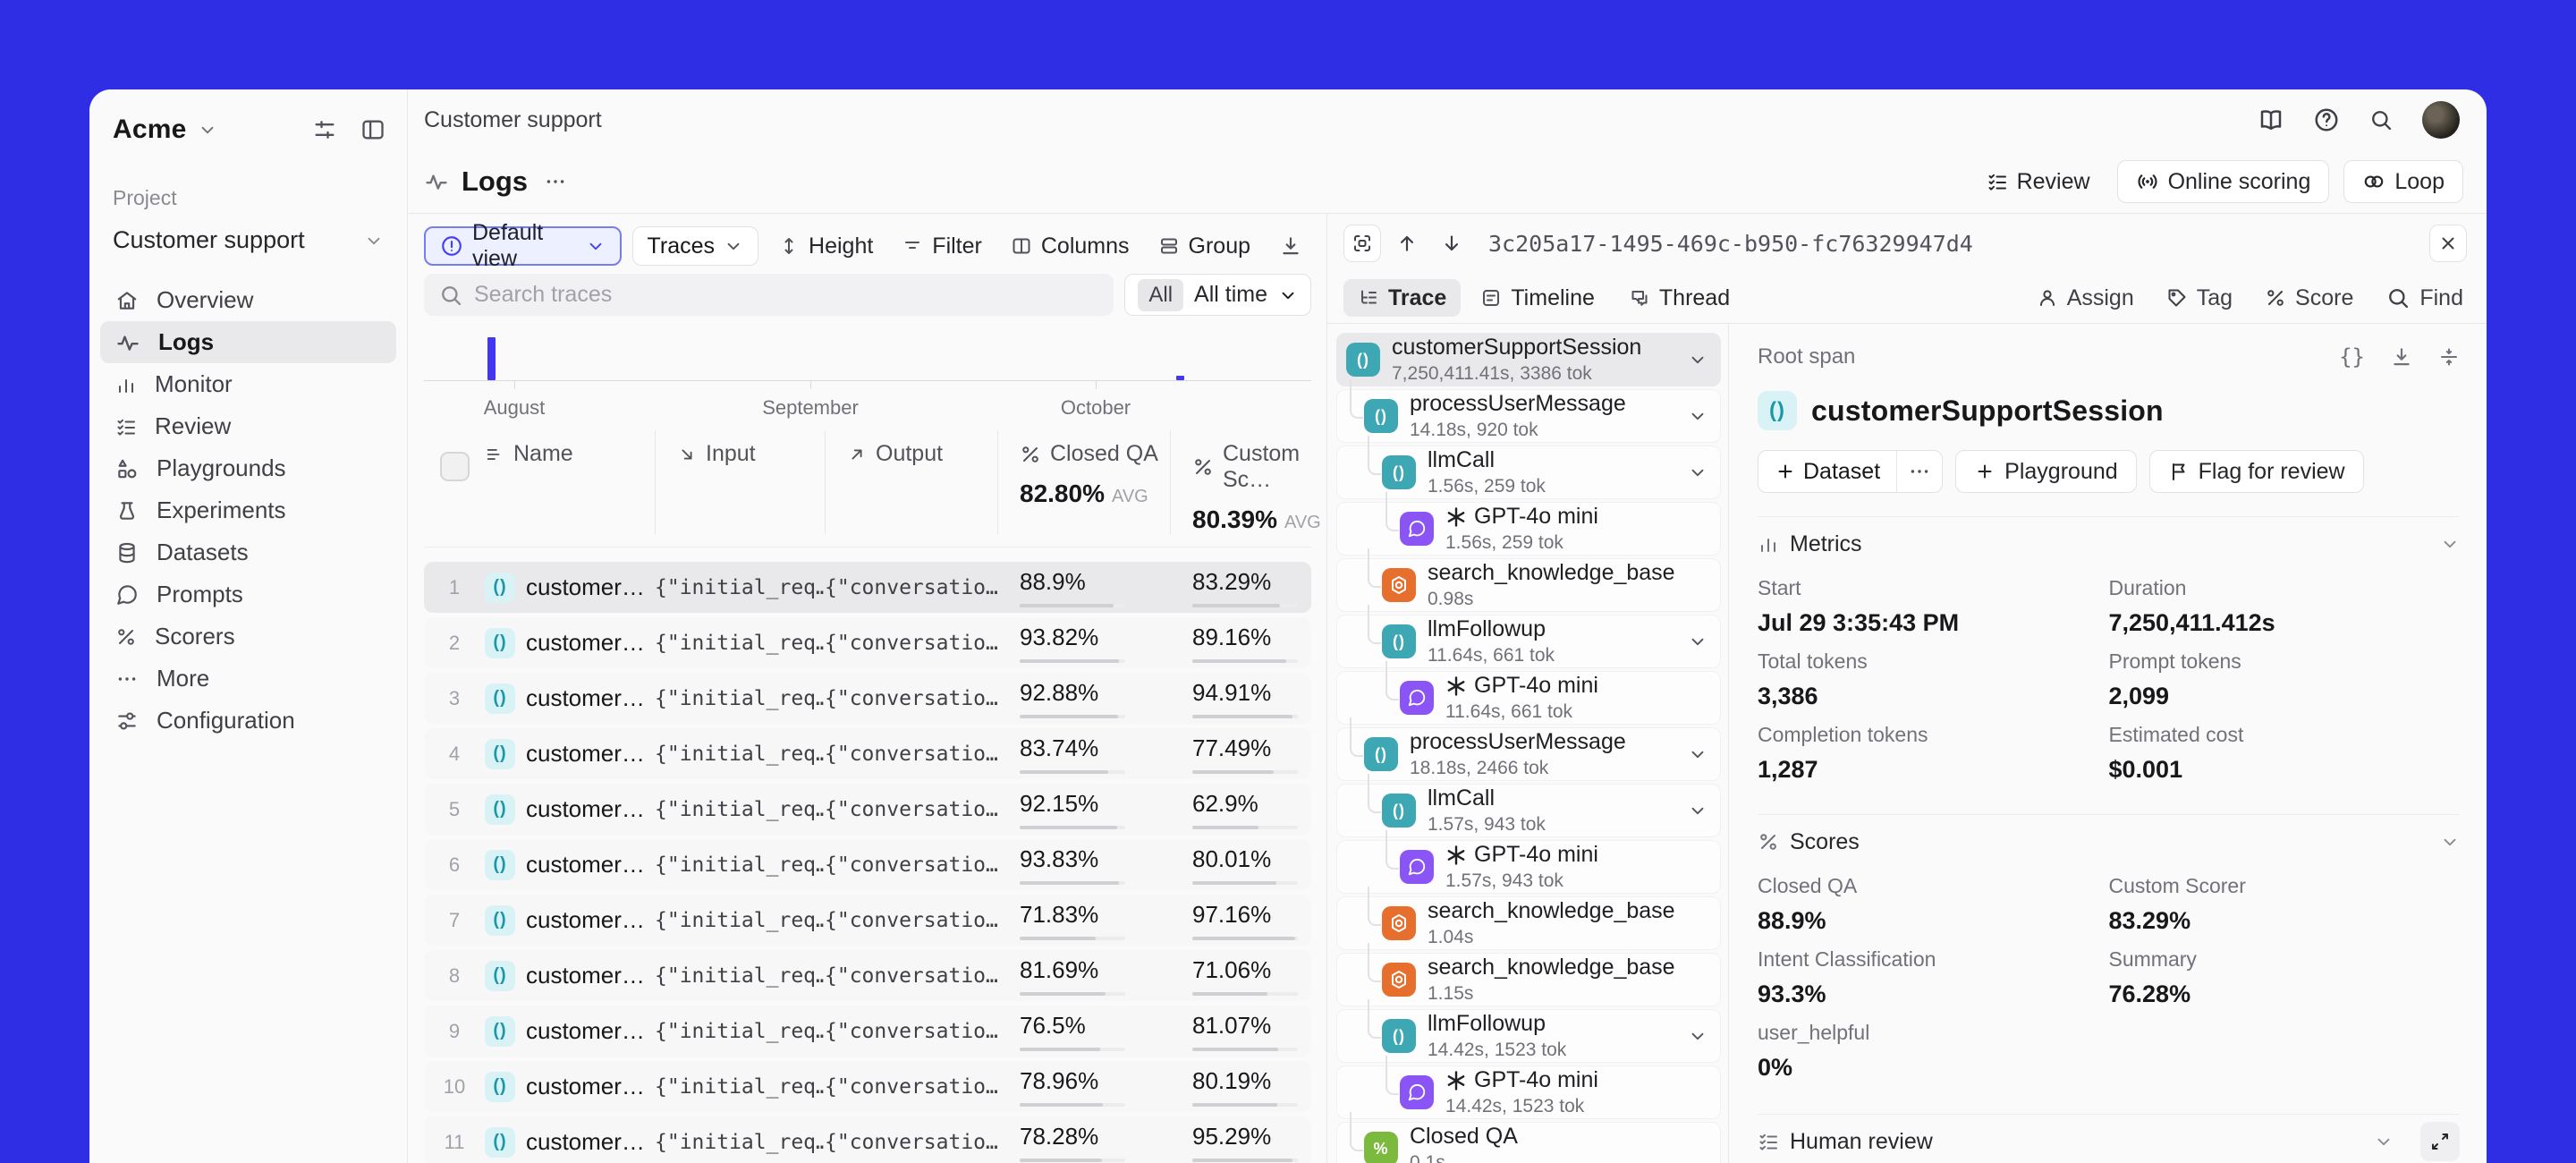 The image size is (2576, 1163). I want to click on metrics-section-header: Metrics, so click(2109, 544).